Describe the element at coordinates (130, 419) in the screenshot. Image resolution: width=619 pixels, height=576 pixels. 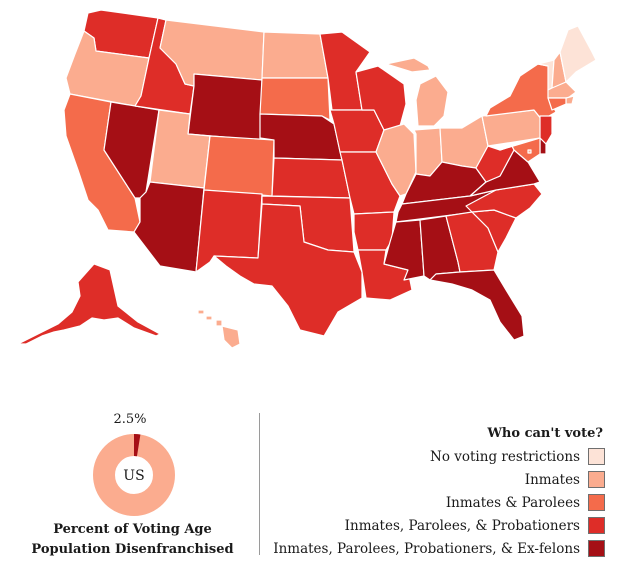
I see `us-percent-label: 2.5%` at that location.